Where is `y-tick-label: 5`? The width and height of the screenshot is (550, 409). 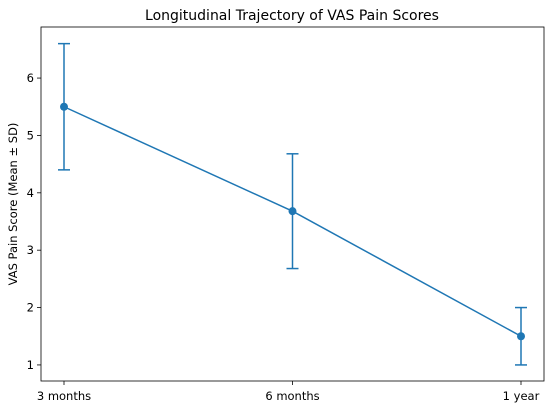
y-tick-label: 5 is located at coordinates (30, 135).